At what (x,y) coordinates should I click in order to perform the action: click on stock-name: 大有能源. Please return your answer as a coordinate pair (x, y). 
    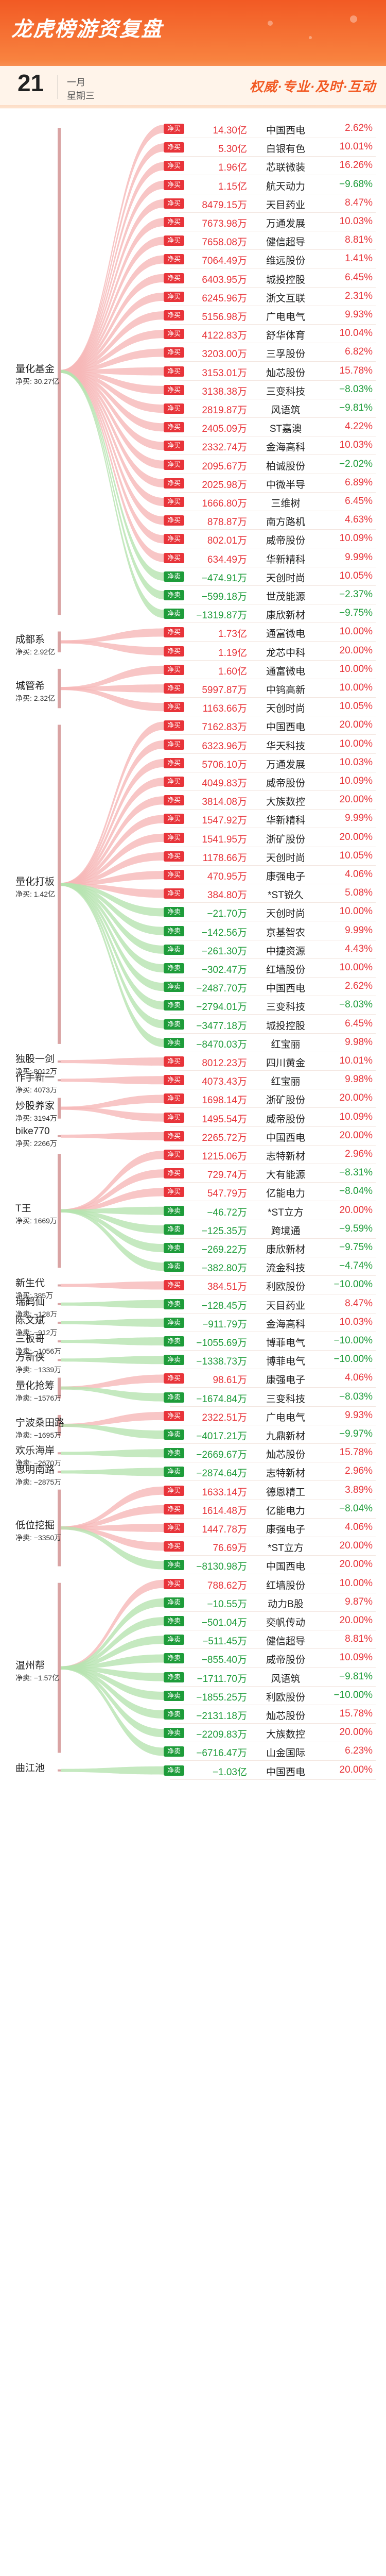
    Looking at the image, I should click on (285, 1175).